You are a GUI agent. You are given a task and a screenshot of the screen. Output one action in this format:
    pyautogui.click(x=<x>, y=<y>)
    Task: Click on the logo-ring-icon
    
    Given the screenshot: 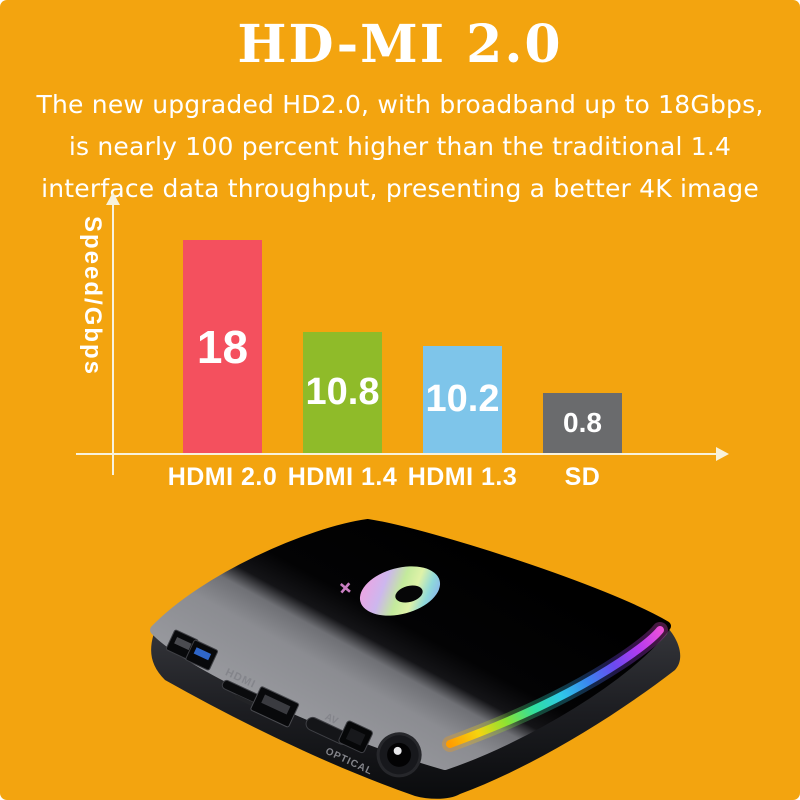 What is the action you would take?
    pyautogui.click(x=400, y=591)
    